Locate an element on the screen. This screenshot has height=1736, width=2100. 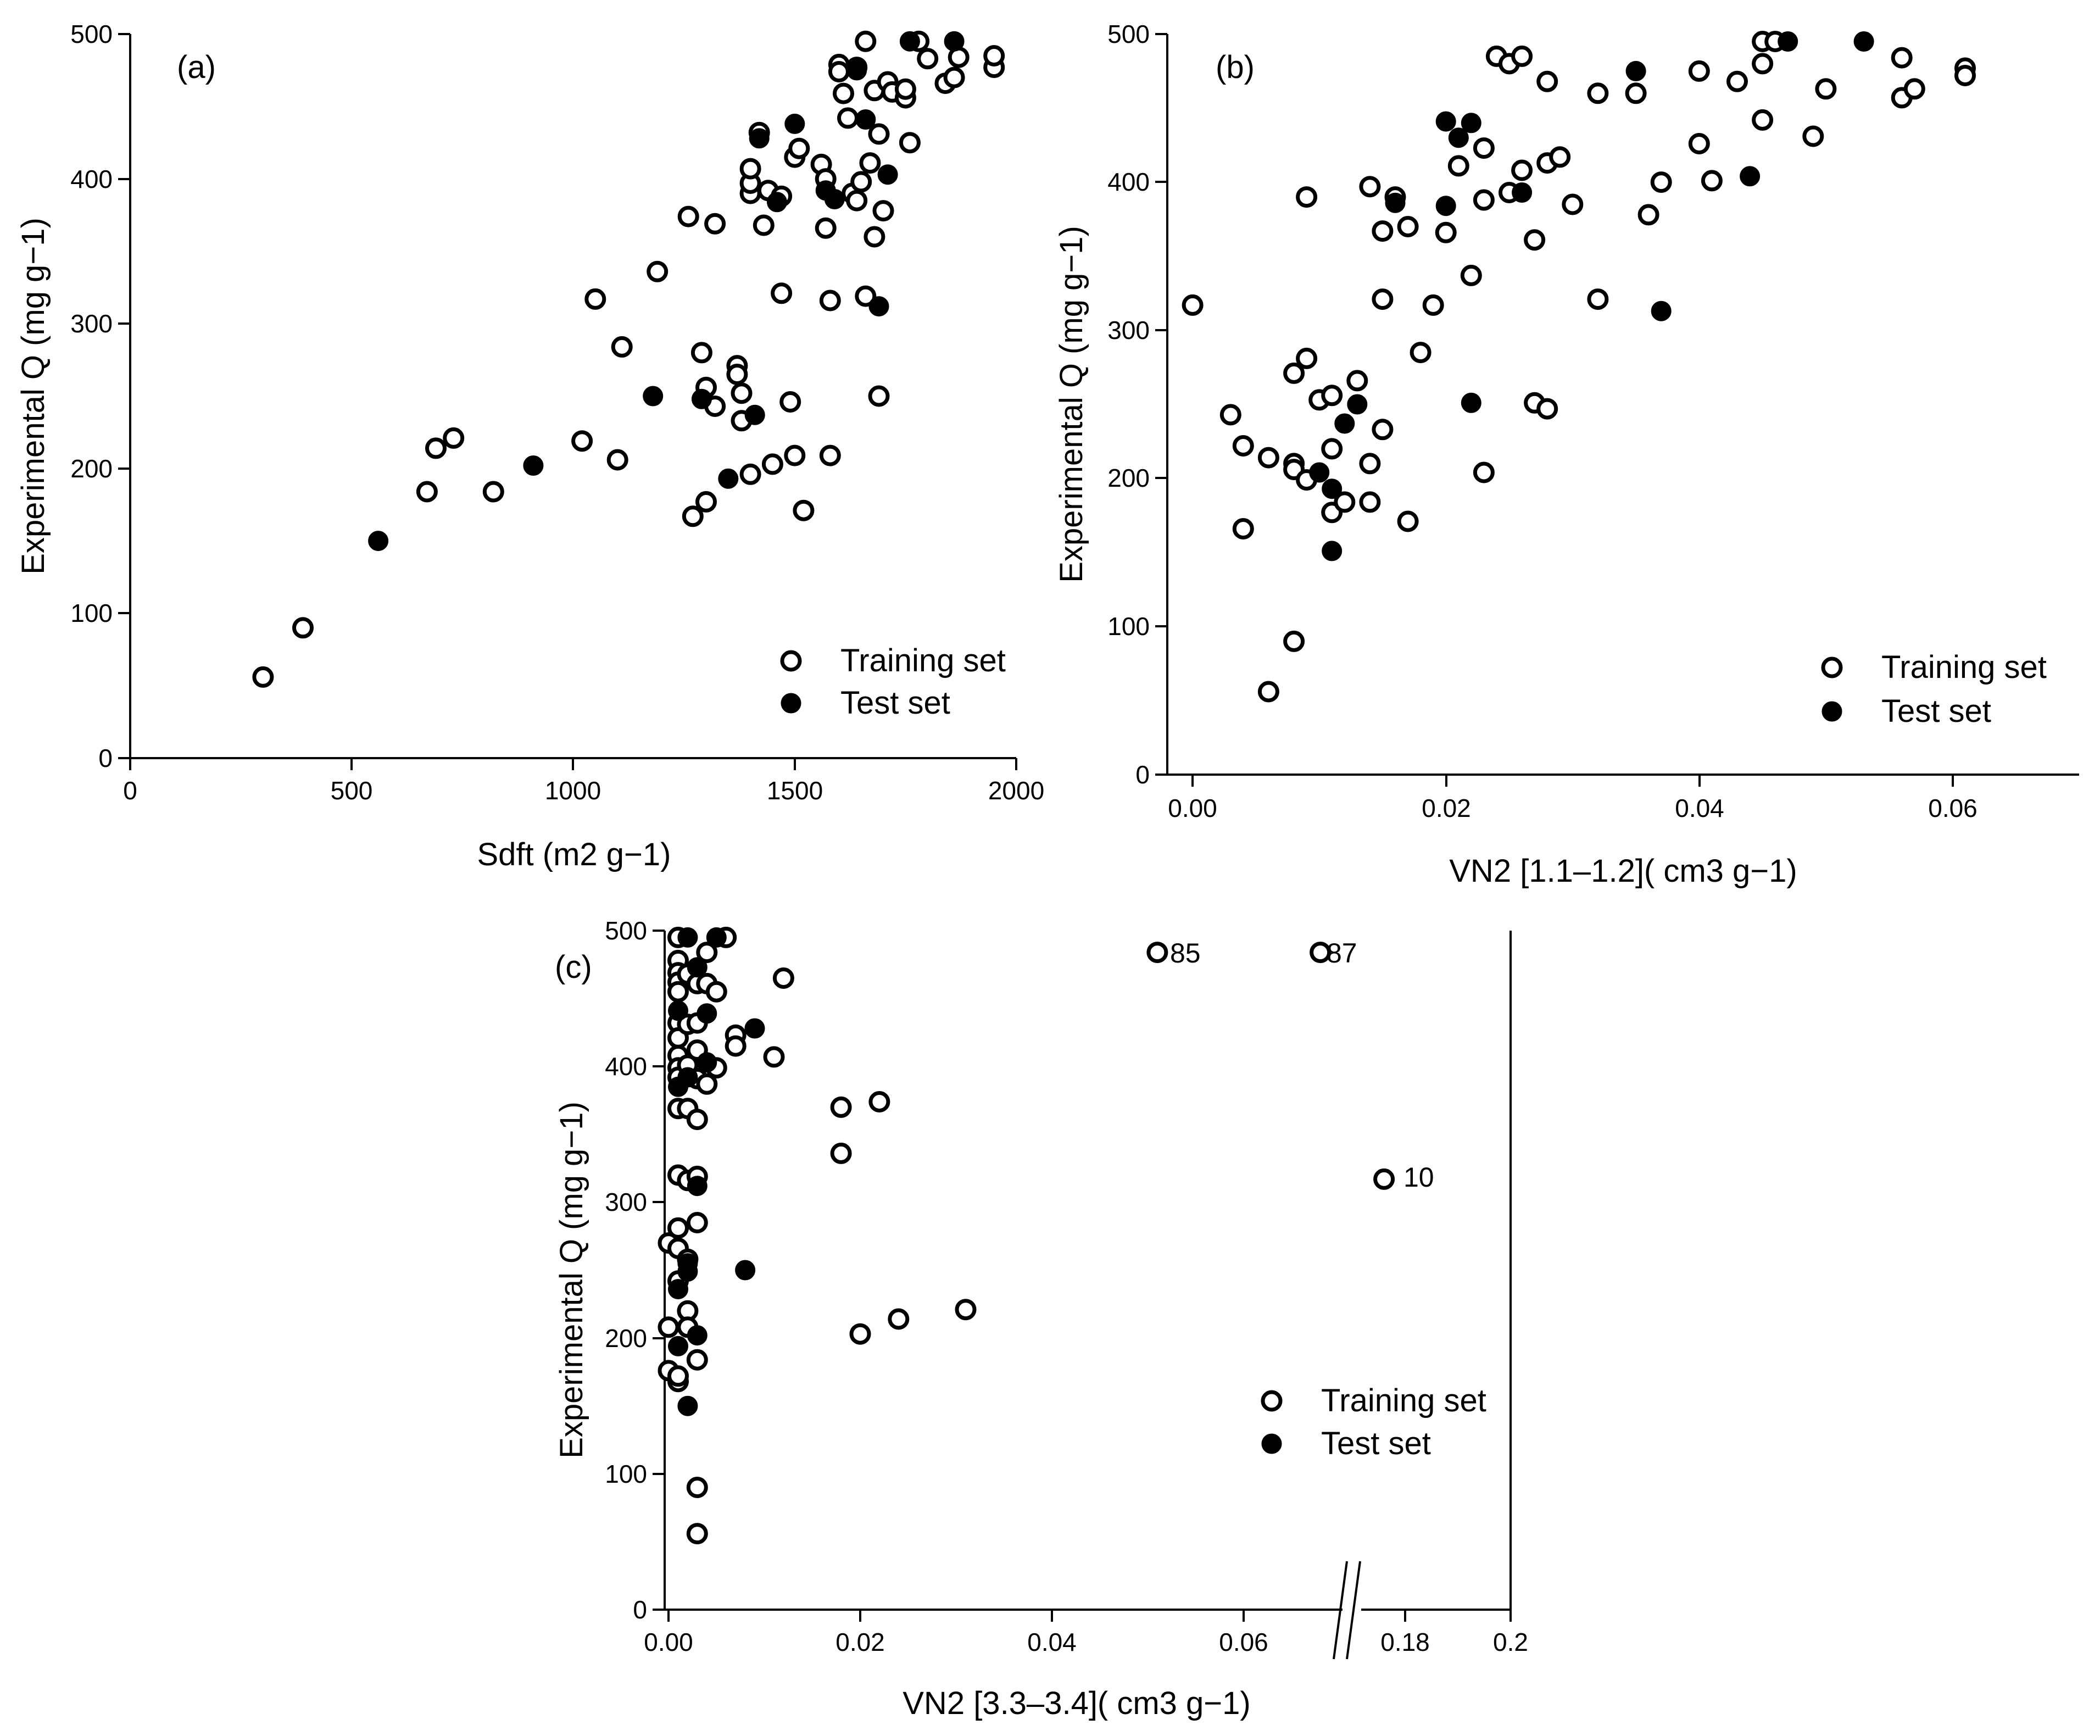
panel-c-legend-training-label: Training set is located at coordinates (1403, 1401).